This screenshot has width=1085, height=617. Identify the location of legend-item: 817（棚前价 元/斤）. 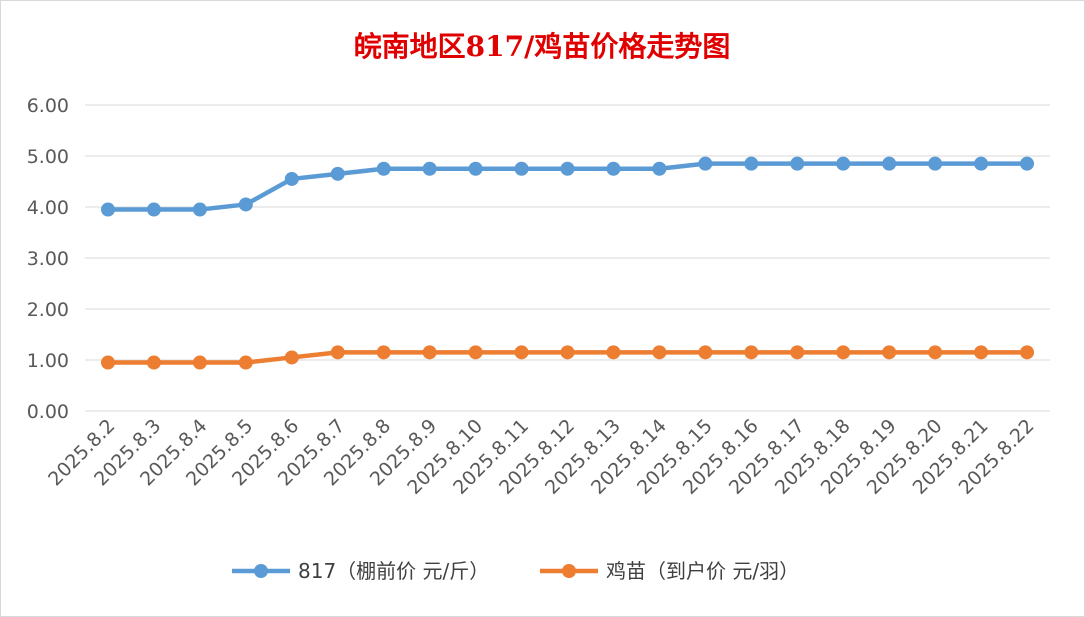
(360, 571).